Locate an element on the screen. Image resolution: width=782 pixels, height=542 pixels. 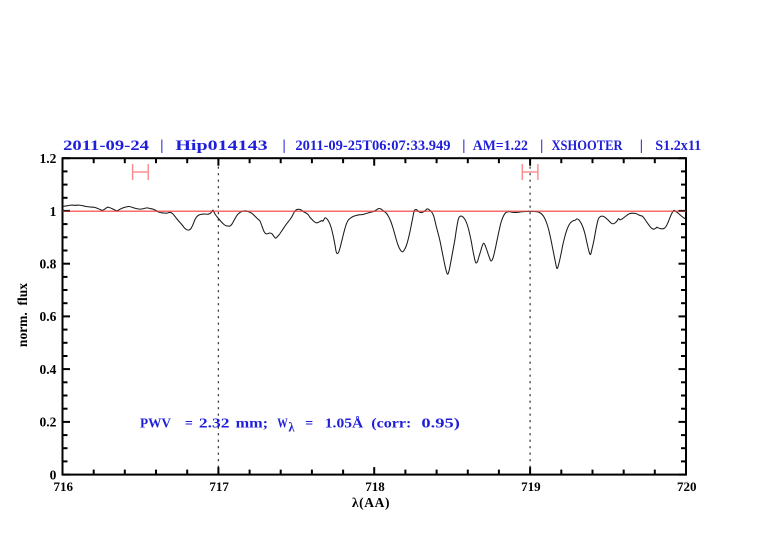
svg-text: 2011-09-24 is located at coordinates (106, 146).